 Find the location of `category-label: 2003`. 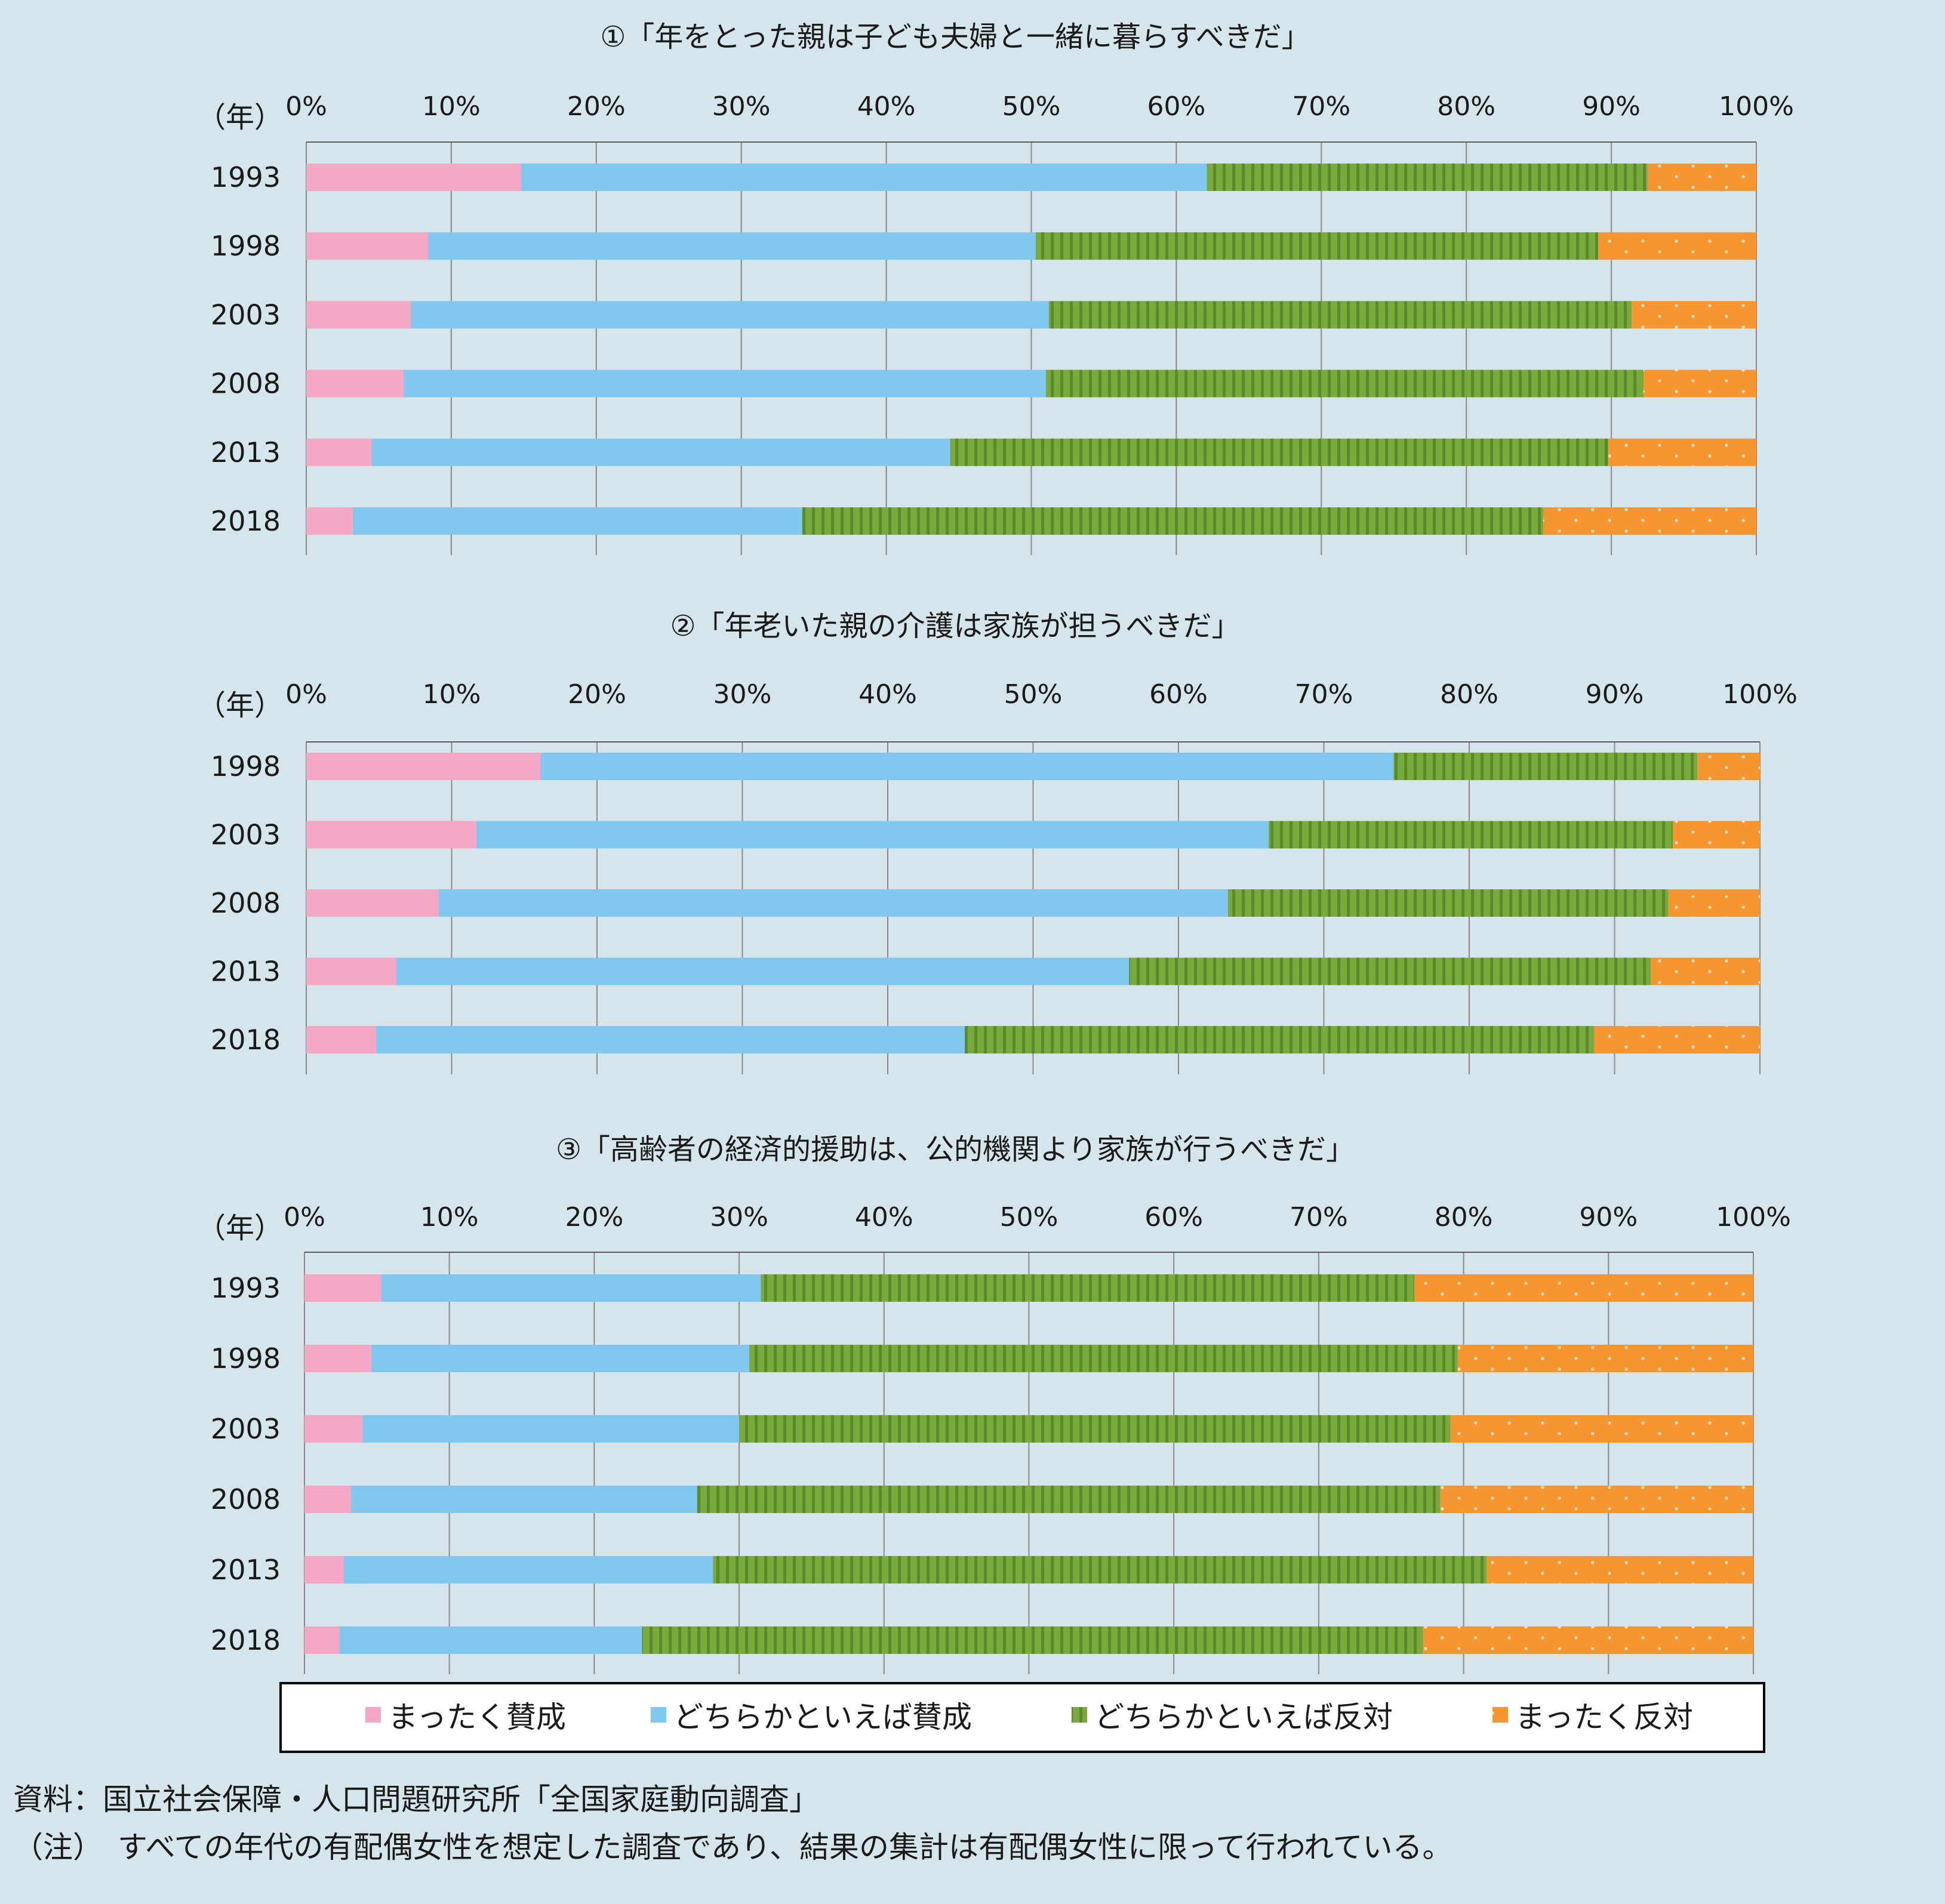

category-label: 2003 is located at coordinates (246, 1429).